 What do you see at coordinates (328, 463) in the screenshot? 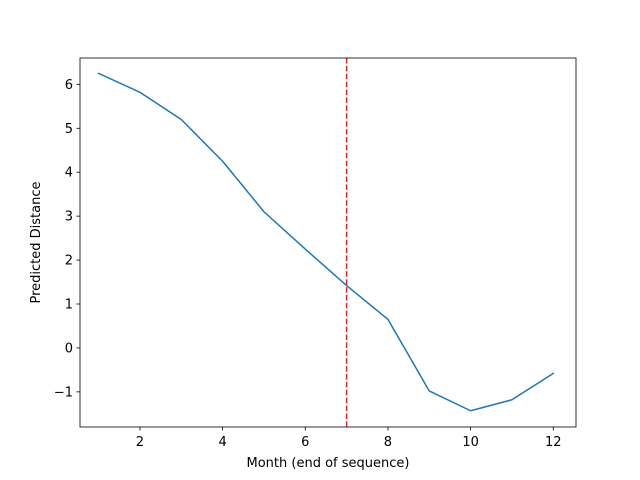
I see `x-axis-label: Month (end of sequence)` at bounding box center [328, 463].